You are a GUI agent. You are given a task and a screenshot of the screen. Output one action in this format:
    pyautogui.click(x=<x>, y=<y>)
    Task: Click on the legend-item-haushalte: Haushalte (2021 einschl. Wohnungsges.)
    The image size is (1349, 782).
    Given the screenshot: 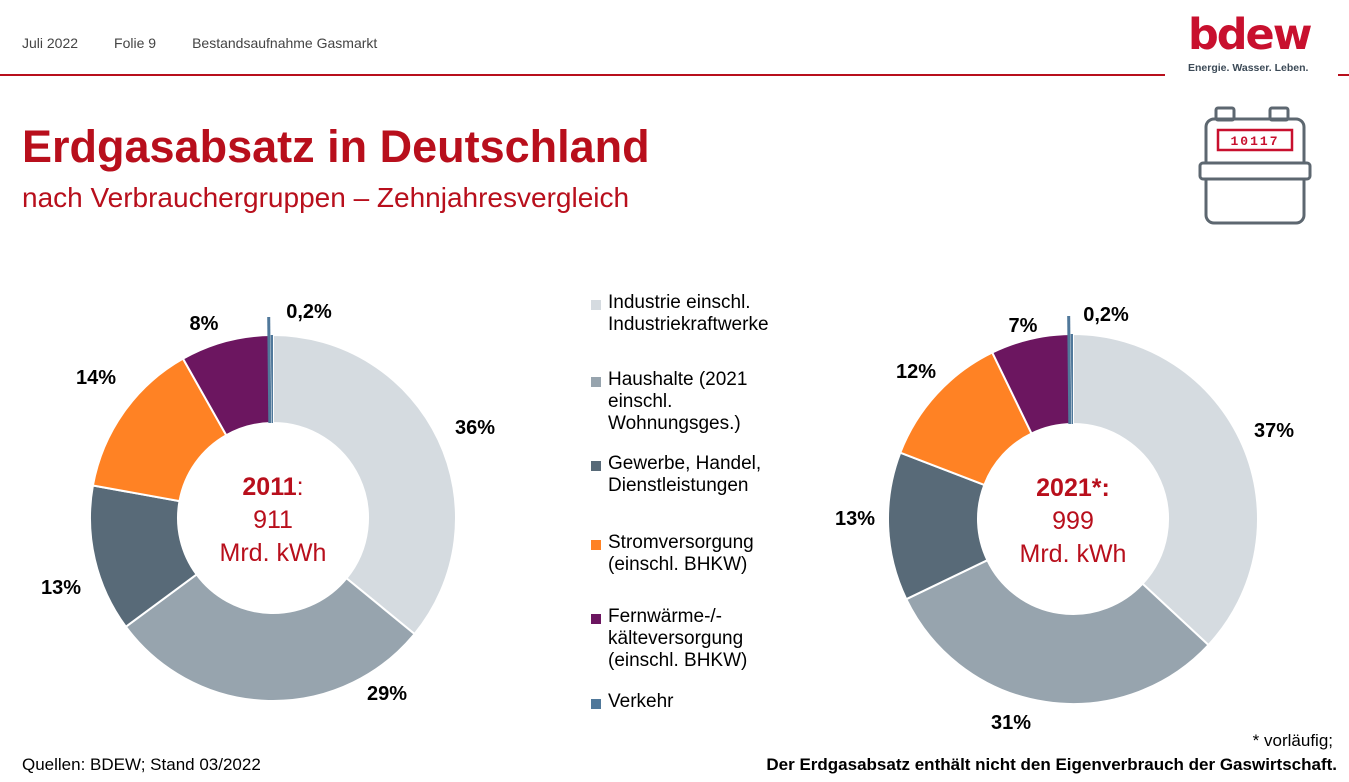 What is the action you would take?
    pyautogui.click(x=669, y=402)
    